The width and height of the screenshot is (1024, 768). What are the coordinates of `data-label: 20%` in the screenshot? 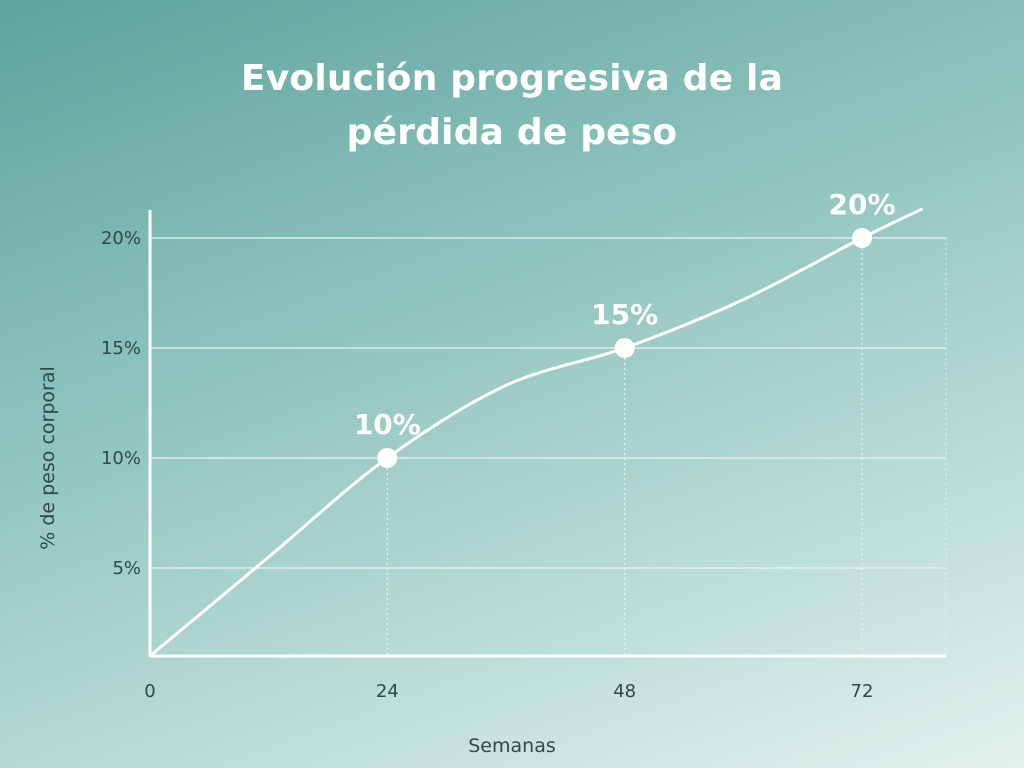 It's located at (861, 204).